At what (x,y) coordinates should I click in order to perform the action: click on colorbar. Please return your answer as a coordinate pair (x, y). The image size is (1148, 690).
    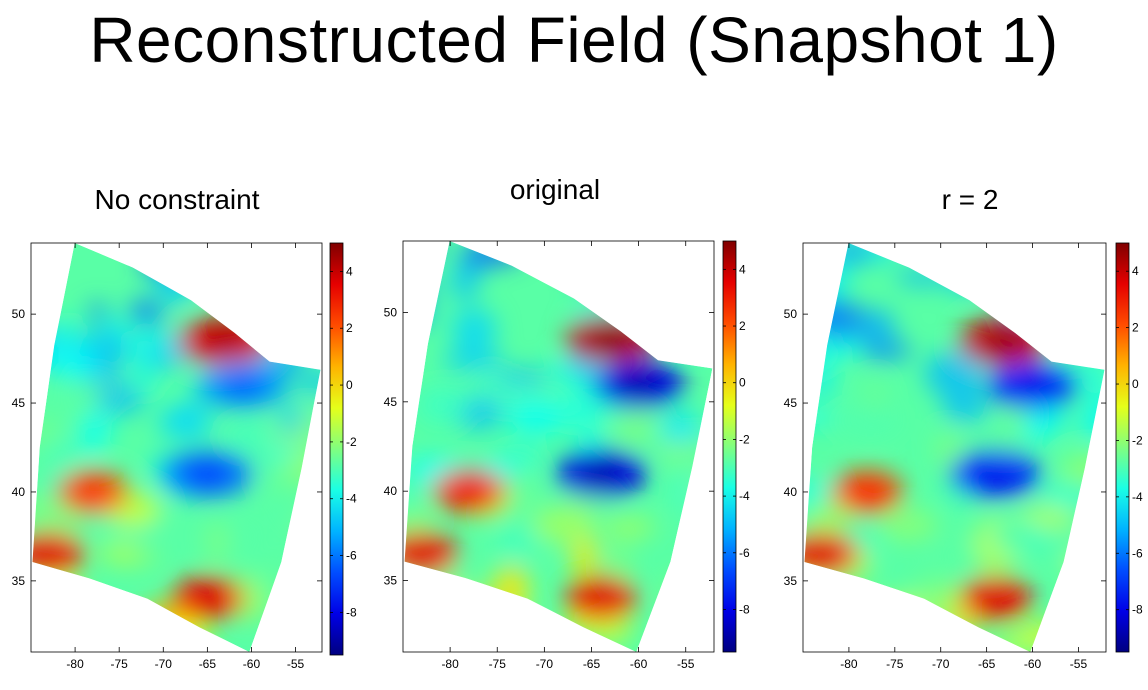
    Looking at the image, I should click on (729, 446).